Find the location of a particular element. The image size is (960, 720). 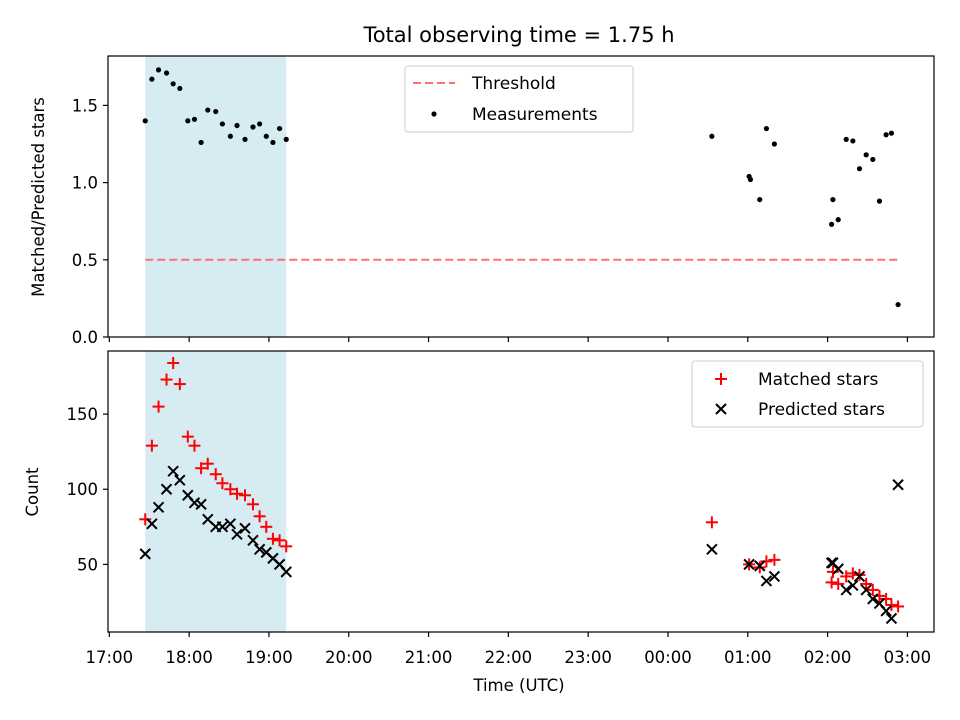

bottom-legend-frame is located at coordinates (807, 394).